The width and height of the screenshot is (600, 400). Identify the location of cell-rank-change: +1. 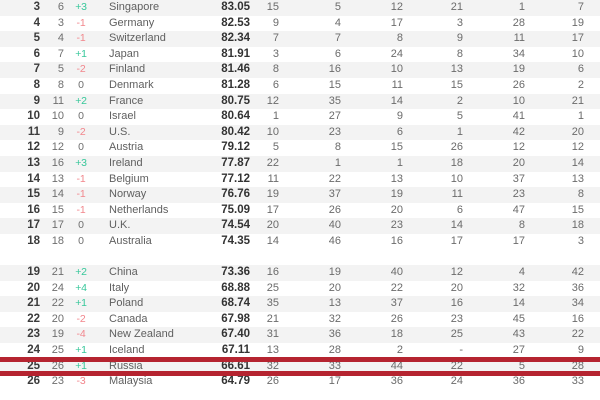
(81, 304).